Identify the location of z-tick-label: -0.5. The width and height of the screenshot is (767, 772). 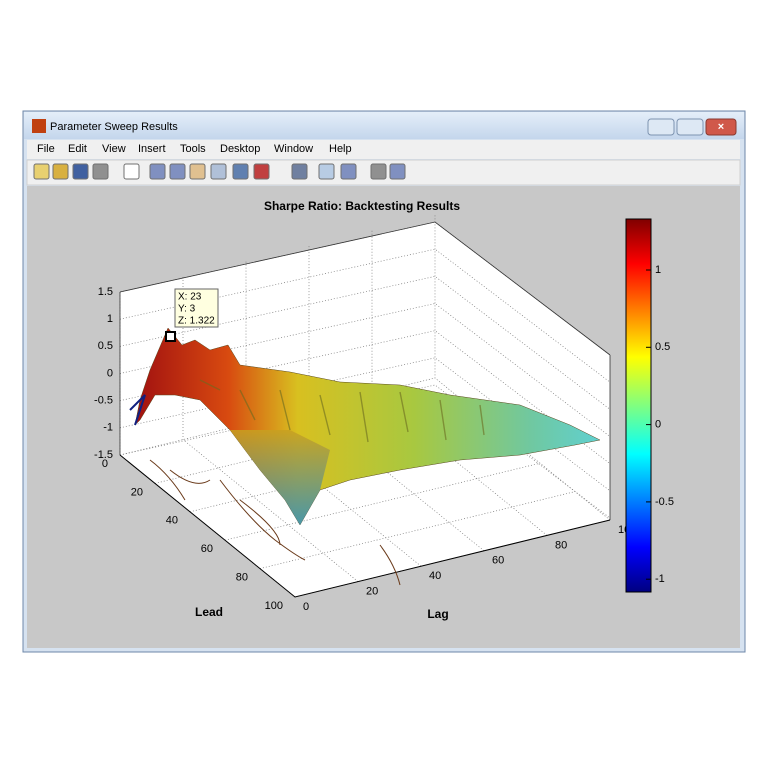
(103, 401).